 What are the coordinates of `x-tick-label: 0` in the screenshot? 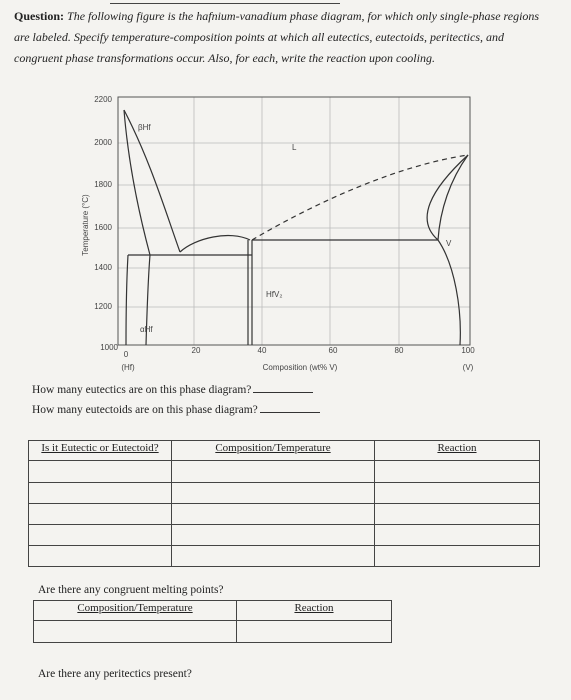 It's located at (126, 354).